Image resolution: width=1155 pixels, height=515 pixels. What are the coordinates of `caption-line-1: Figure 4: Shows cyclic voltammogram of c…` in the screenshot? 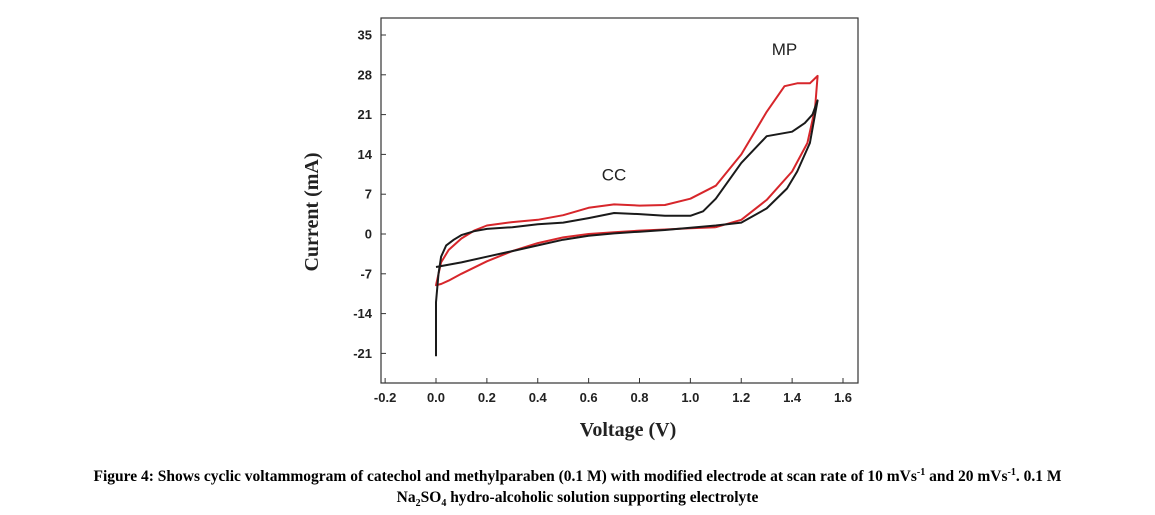 It's located at (577, 476).